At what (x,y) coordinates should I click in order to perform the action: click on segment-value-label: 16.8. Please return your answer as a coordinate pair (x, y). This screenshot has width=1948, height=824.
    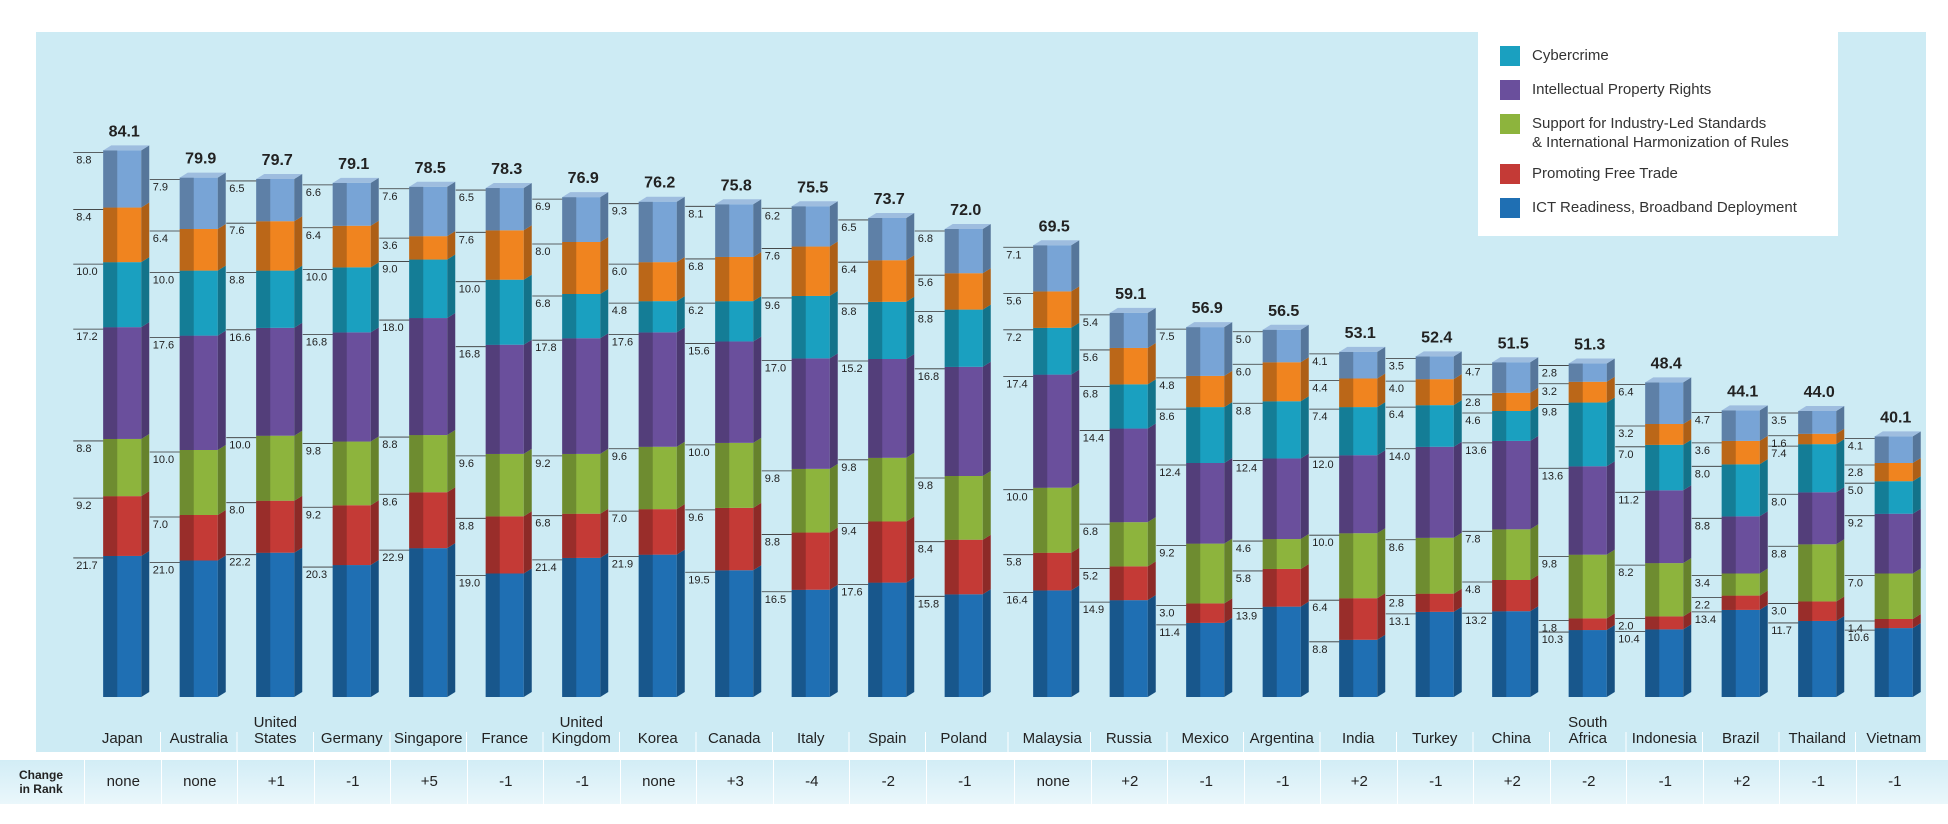
    Looking at the image, I should click on (469, 355).